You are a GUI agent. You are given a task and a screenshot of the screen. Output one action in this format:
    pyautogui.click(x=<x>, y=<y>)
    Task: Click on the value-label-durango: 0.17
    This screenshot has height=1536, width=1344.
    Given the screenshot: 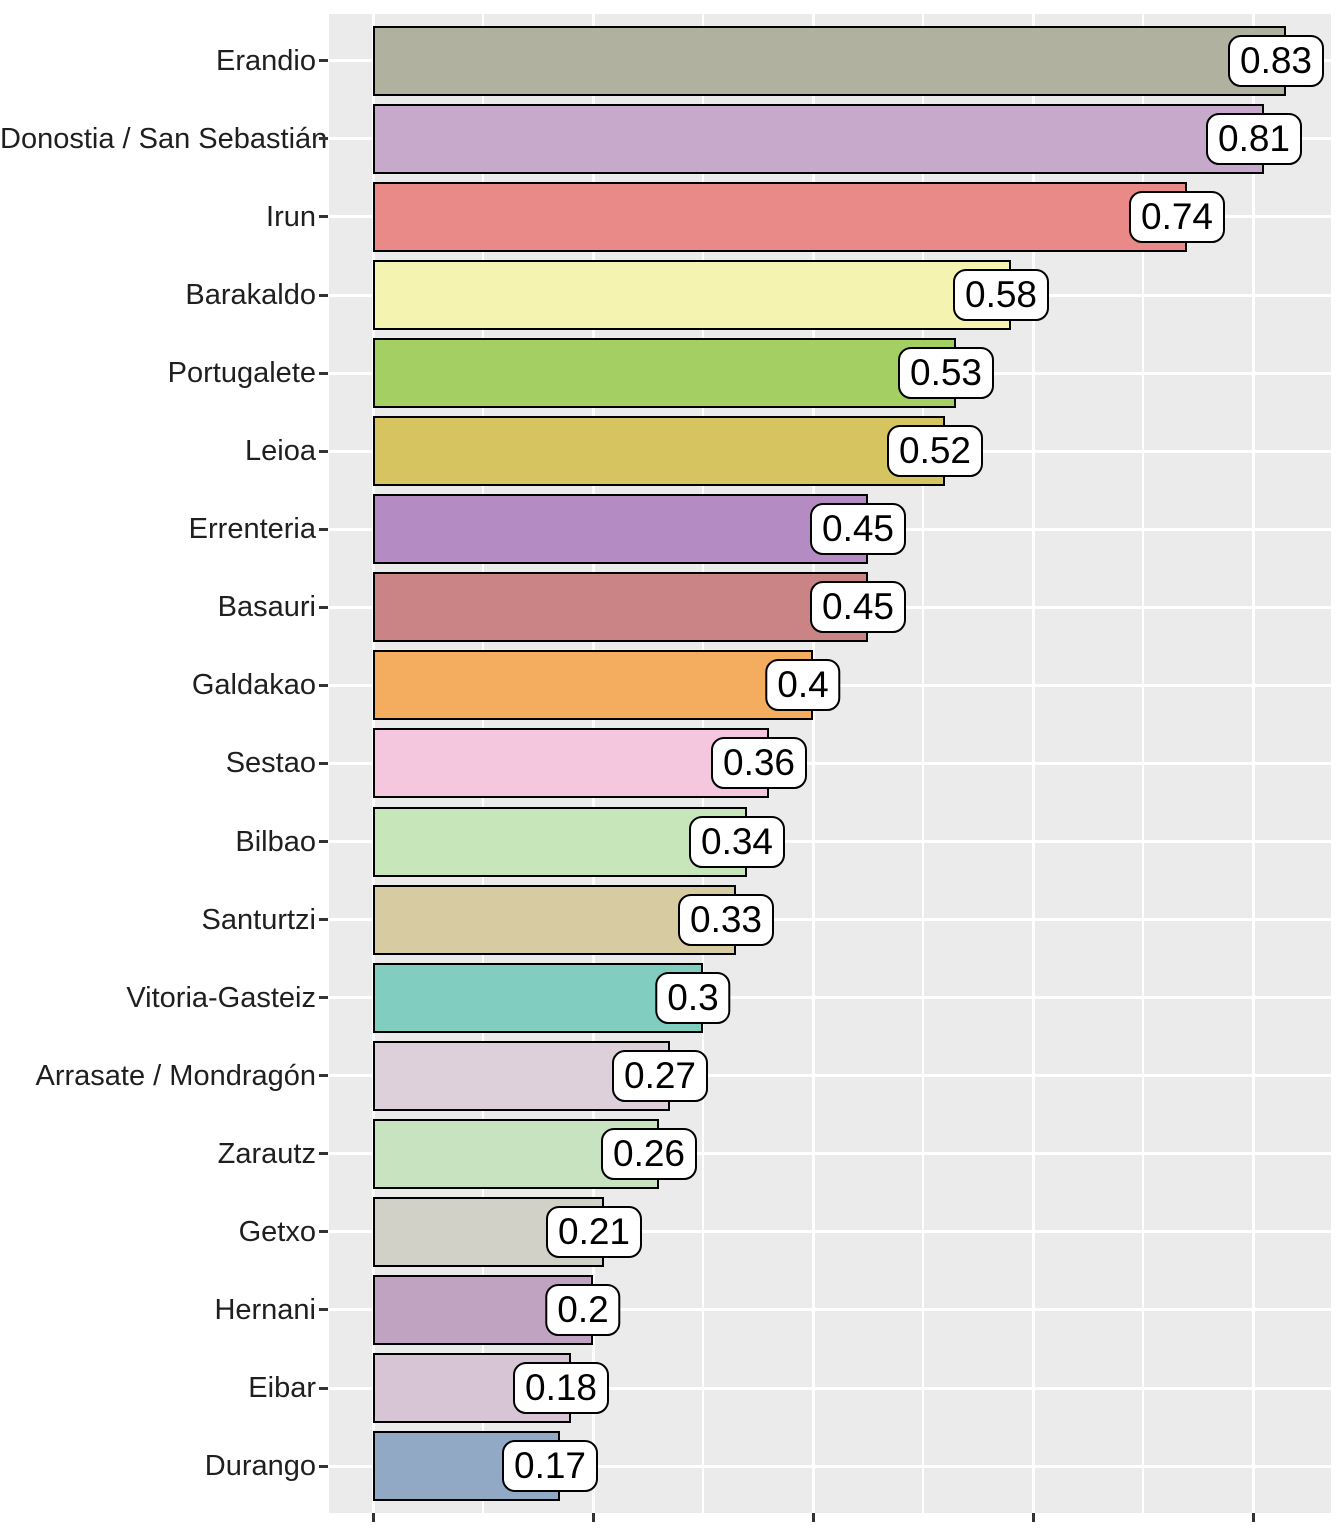 What is the action you would take?
    pyautogui.click(x=550, y=1466)
    